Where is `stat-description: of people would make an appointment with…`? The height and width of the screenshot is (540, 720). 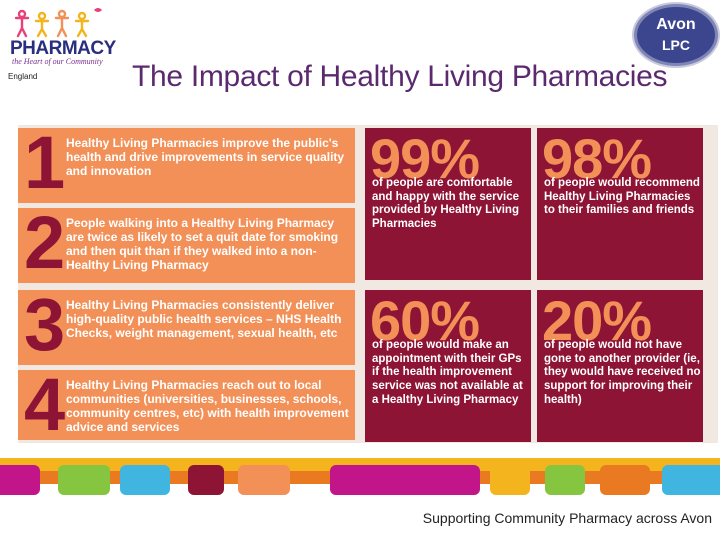 stat-description: of people would make an appointment with… is located at coordinates (447, 372).